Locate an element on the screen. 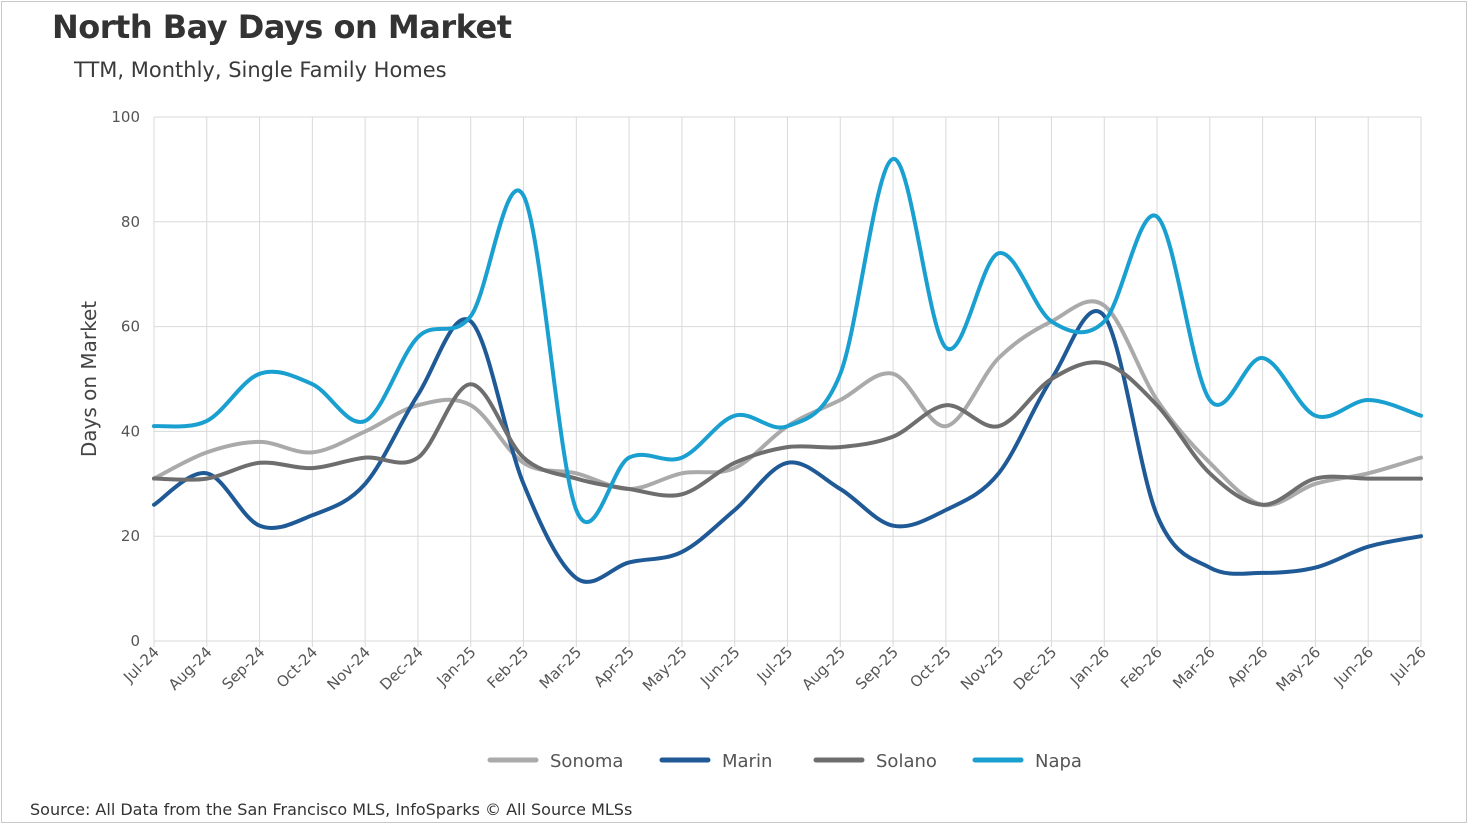  legend-label-solano: Solano is located at coordinates (906, 761).